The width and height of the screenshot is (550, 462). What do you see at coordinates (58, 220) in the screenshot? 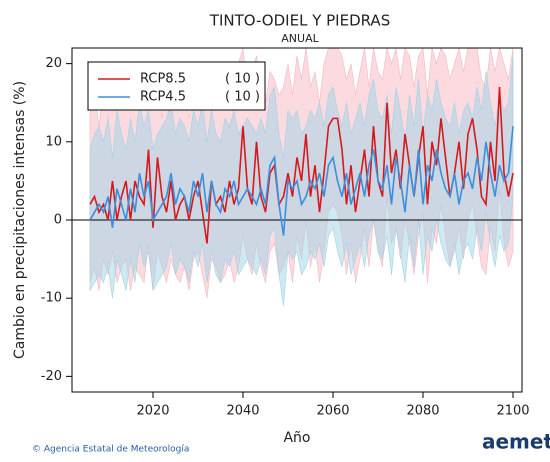
I see `y-tick-label: 0` at bounding box center [58, 220].